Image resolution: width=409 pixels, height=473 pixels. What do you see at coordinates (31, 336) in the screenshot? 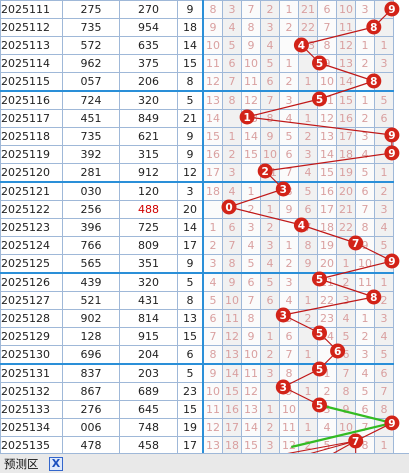
I see `issue-cell: 2025129` at bounding box center [31, 336].